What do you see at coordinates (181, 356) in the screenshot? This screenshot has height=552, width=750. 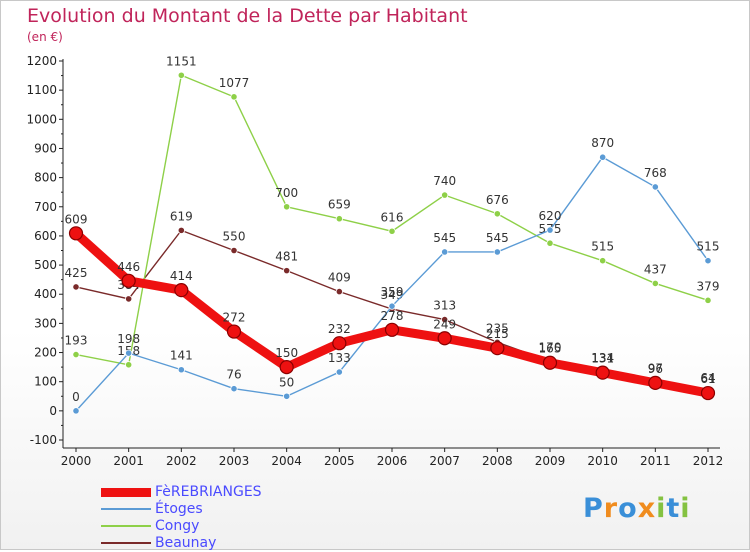 I see `data-label-e-toges: 141` at bounding box center [181, 356].